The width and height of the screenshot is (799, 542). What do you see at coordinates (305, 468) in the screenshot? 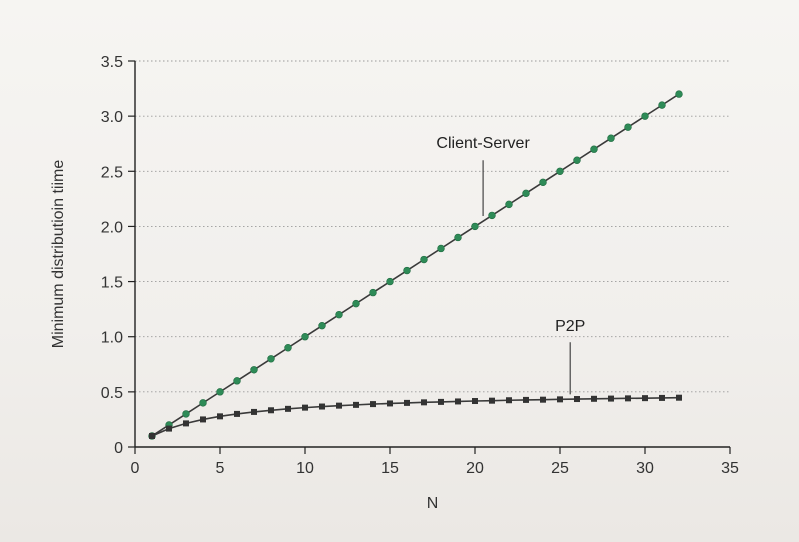
I see `x-tick-label: 10` at bounding box center [305, 468].